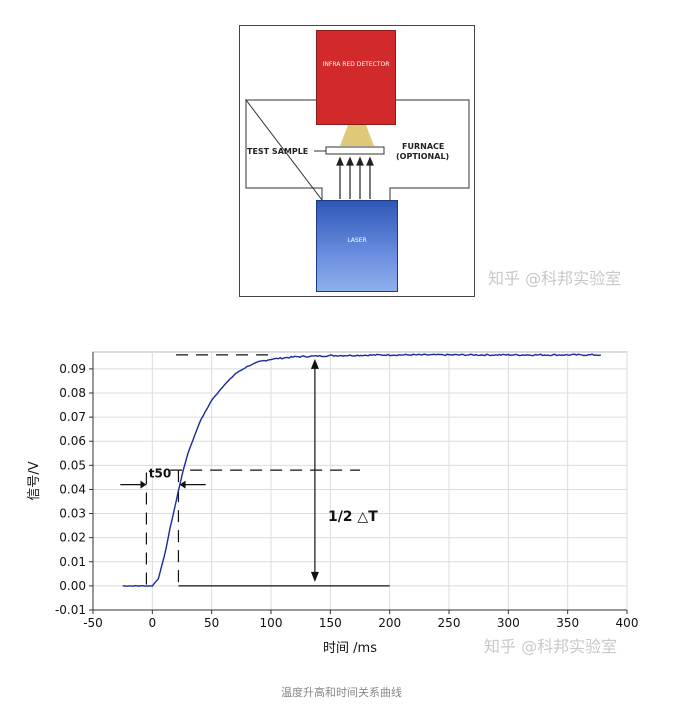 The height and width of the screenshot is (715, 683). I want to click on t50-arrow-right-head, so click(182, 484).